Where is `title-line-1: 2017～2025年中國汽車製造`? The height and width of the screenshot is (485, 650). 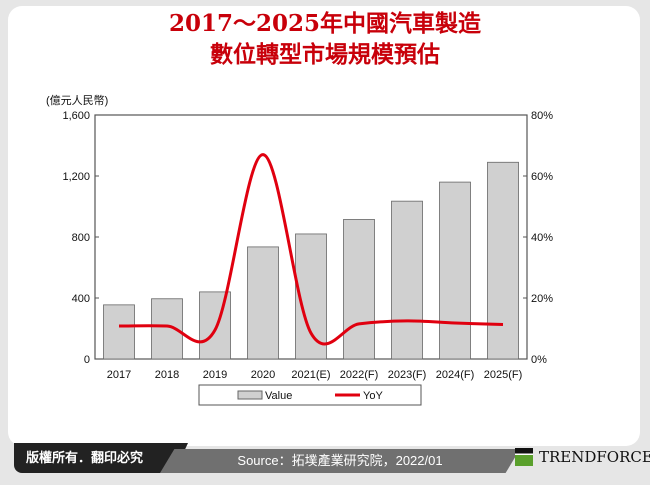
title-line-1: 2017～2025年中國汽車製造 is located at coordinates (325, 23).